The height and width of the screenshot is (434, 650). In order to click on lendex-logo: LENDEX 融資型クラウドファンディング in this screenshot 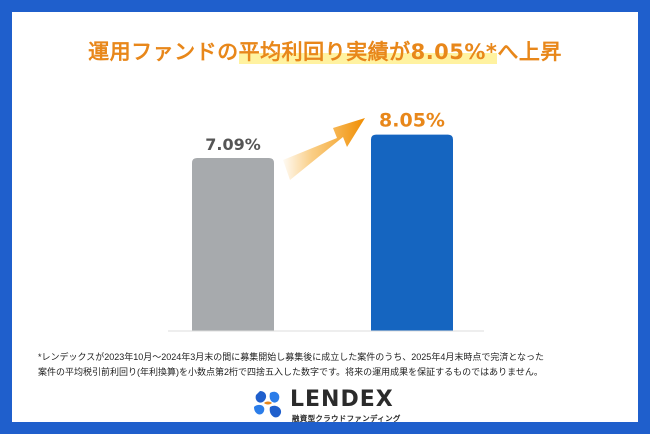, I will do `click(332, 405)`.